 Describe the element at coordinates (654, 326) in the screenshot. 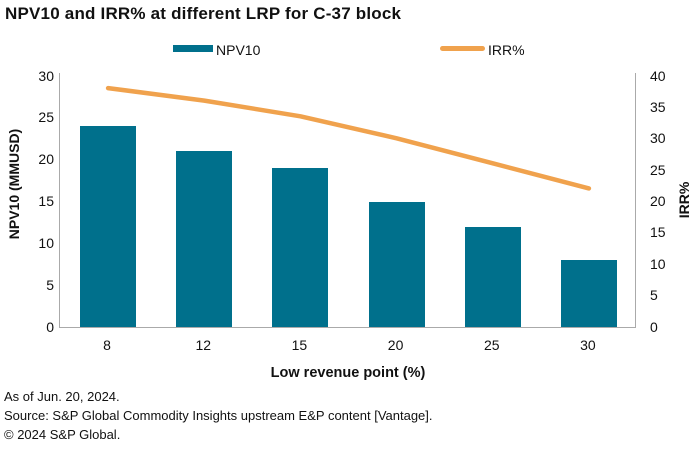

I see `y-tick-right: 0` at that location.